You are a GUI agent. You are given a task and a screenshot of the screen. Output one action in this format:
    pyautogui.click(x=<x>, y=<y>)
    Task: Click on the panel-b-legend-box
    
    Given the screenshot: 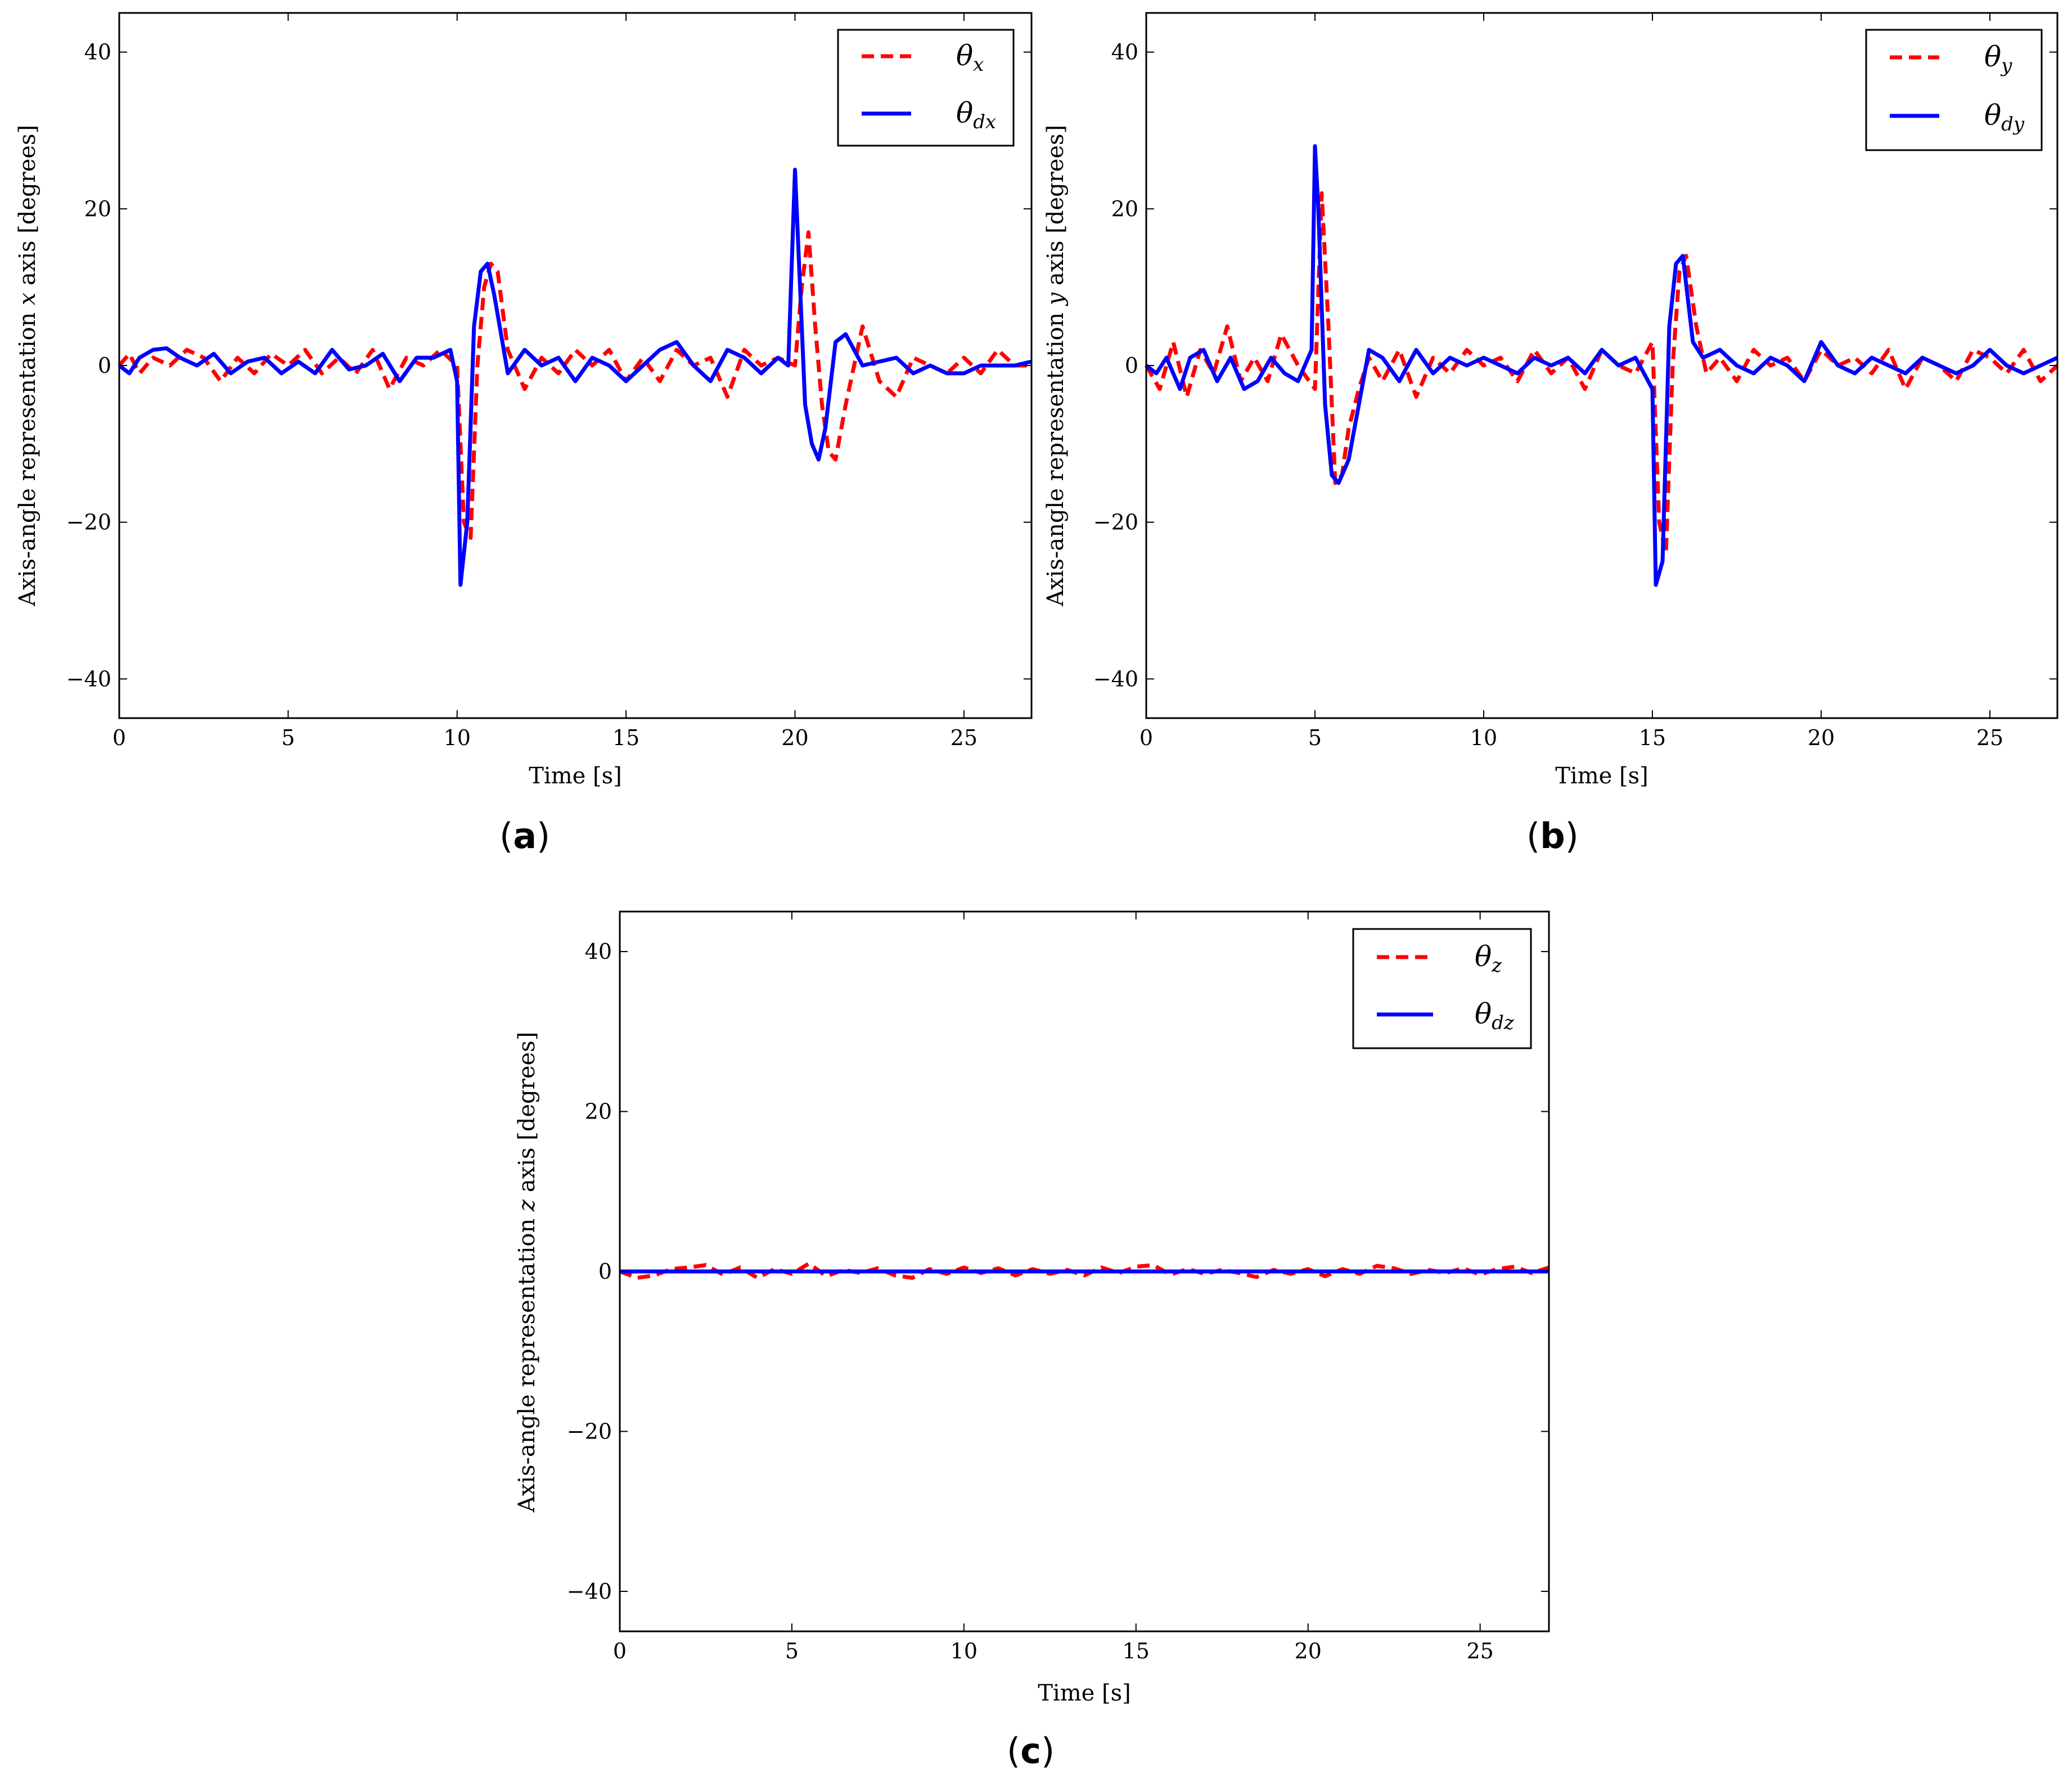 What is the action you would take?
    pyautogui.click(x=1954, y=90)
    